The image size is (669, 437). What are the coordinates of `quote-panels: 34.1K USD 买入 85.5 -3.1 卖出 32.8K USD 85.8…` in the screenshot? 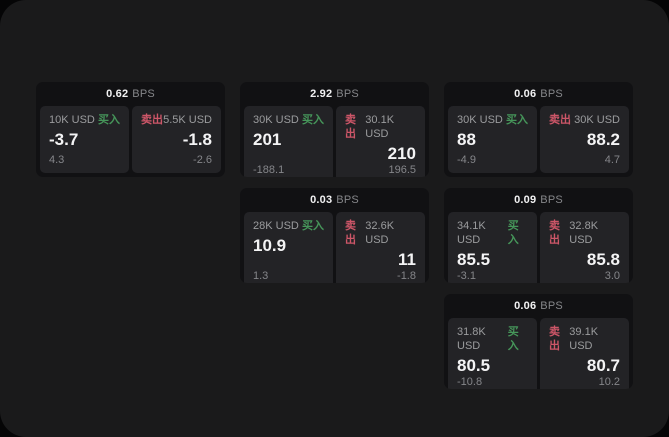 It's located at (538, 247).